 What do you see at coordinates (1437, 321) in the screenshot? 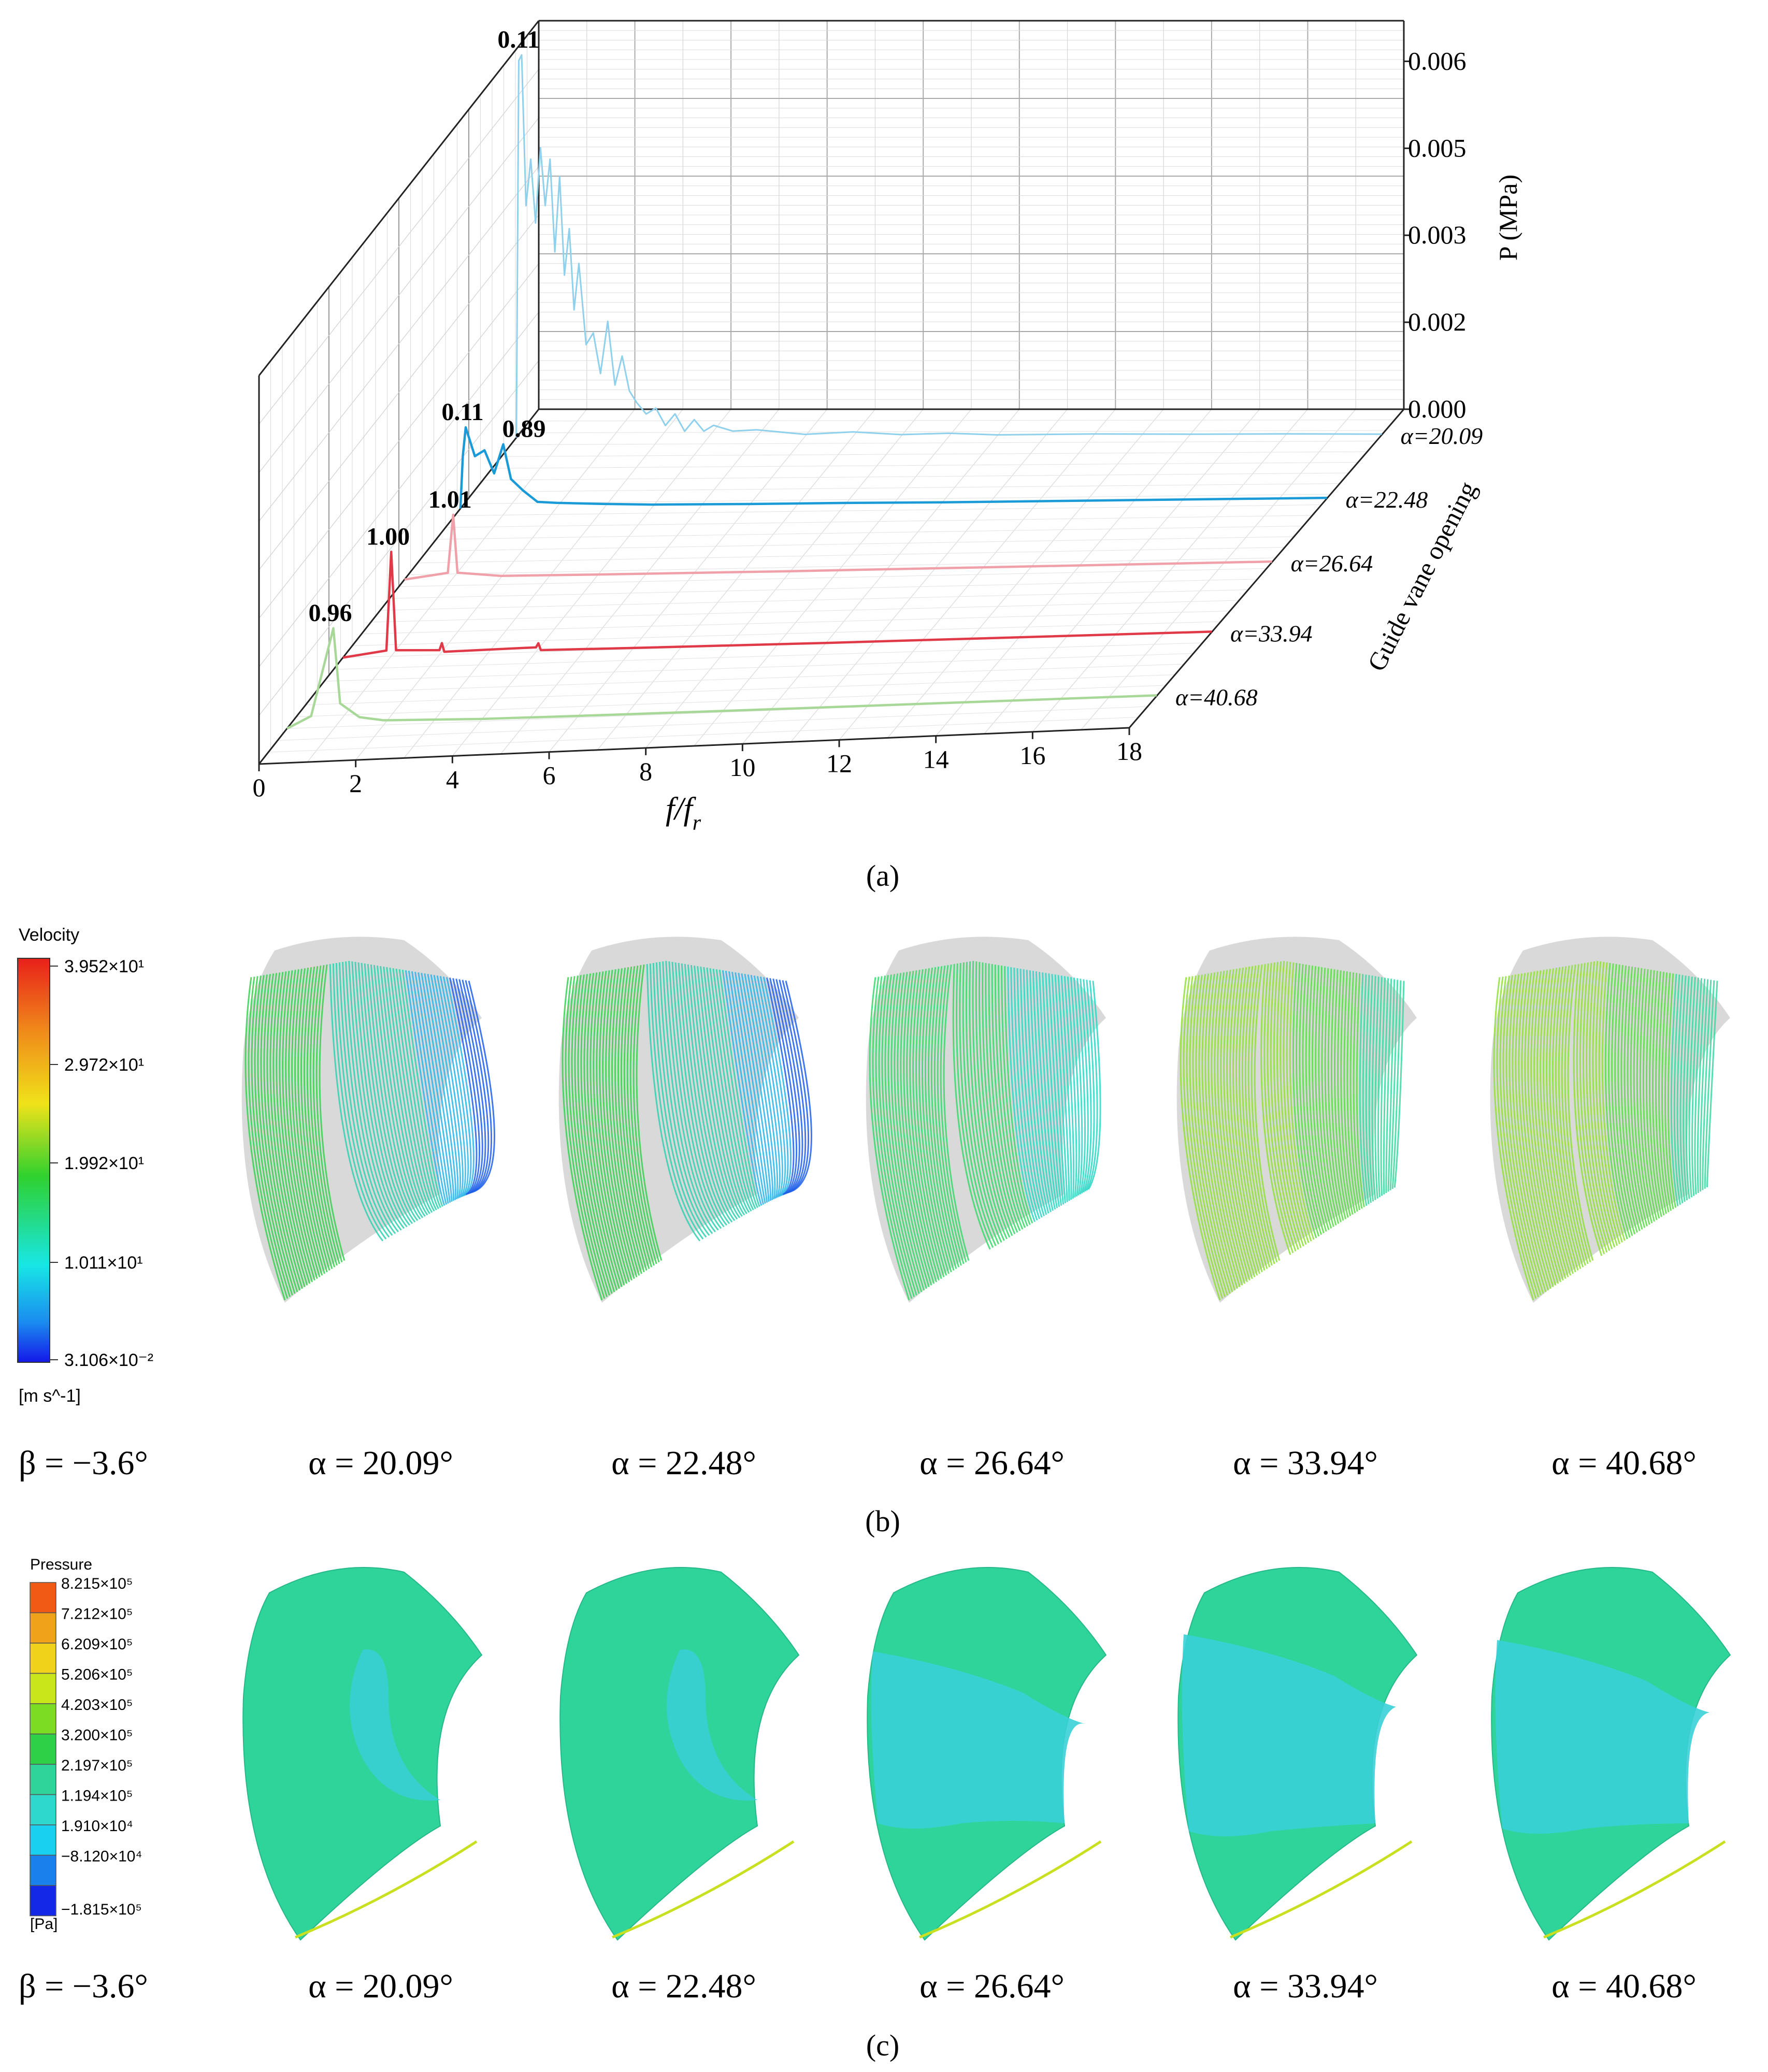
I see `z-tick-label: 0.002` at bounding box center [1437, 321].